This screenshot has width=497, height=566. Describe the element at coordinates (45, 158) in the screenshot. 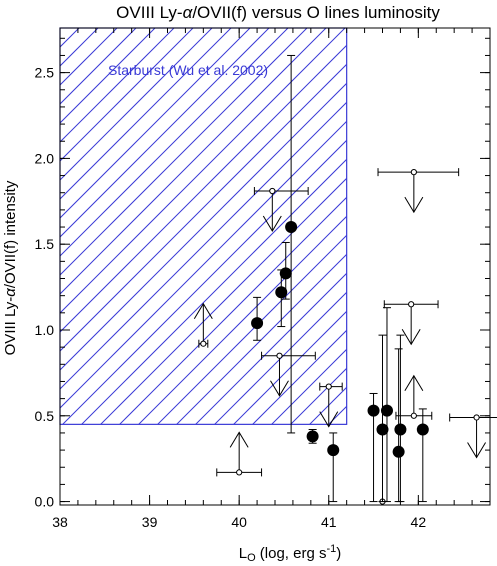

I see `y-tick-label: 2.0` at that location.